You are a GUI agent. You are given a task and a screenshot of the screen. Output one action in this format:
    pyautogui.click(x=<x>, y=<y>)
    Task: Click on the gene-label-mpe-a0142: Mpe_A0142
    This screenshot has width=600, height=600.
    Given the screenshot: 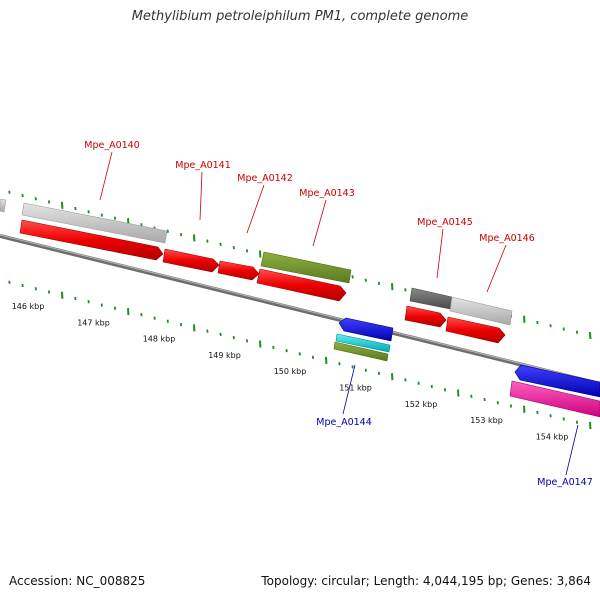 What is the action you would take?
    pyautogui.click(x=265, y=178)
    